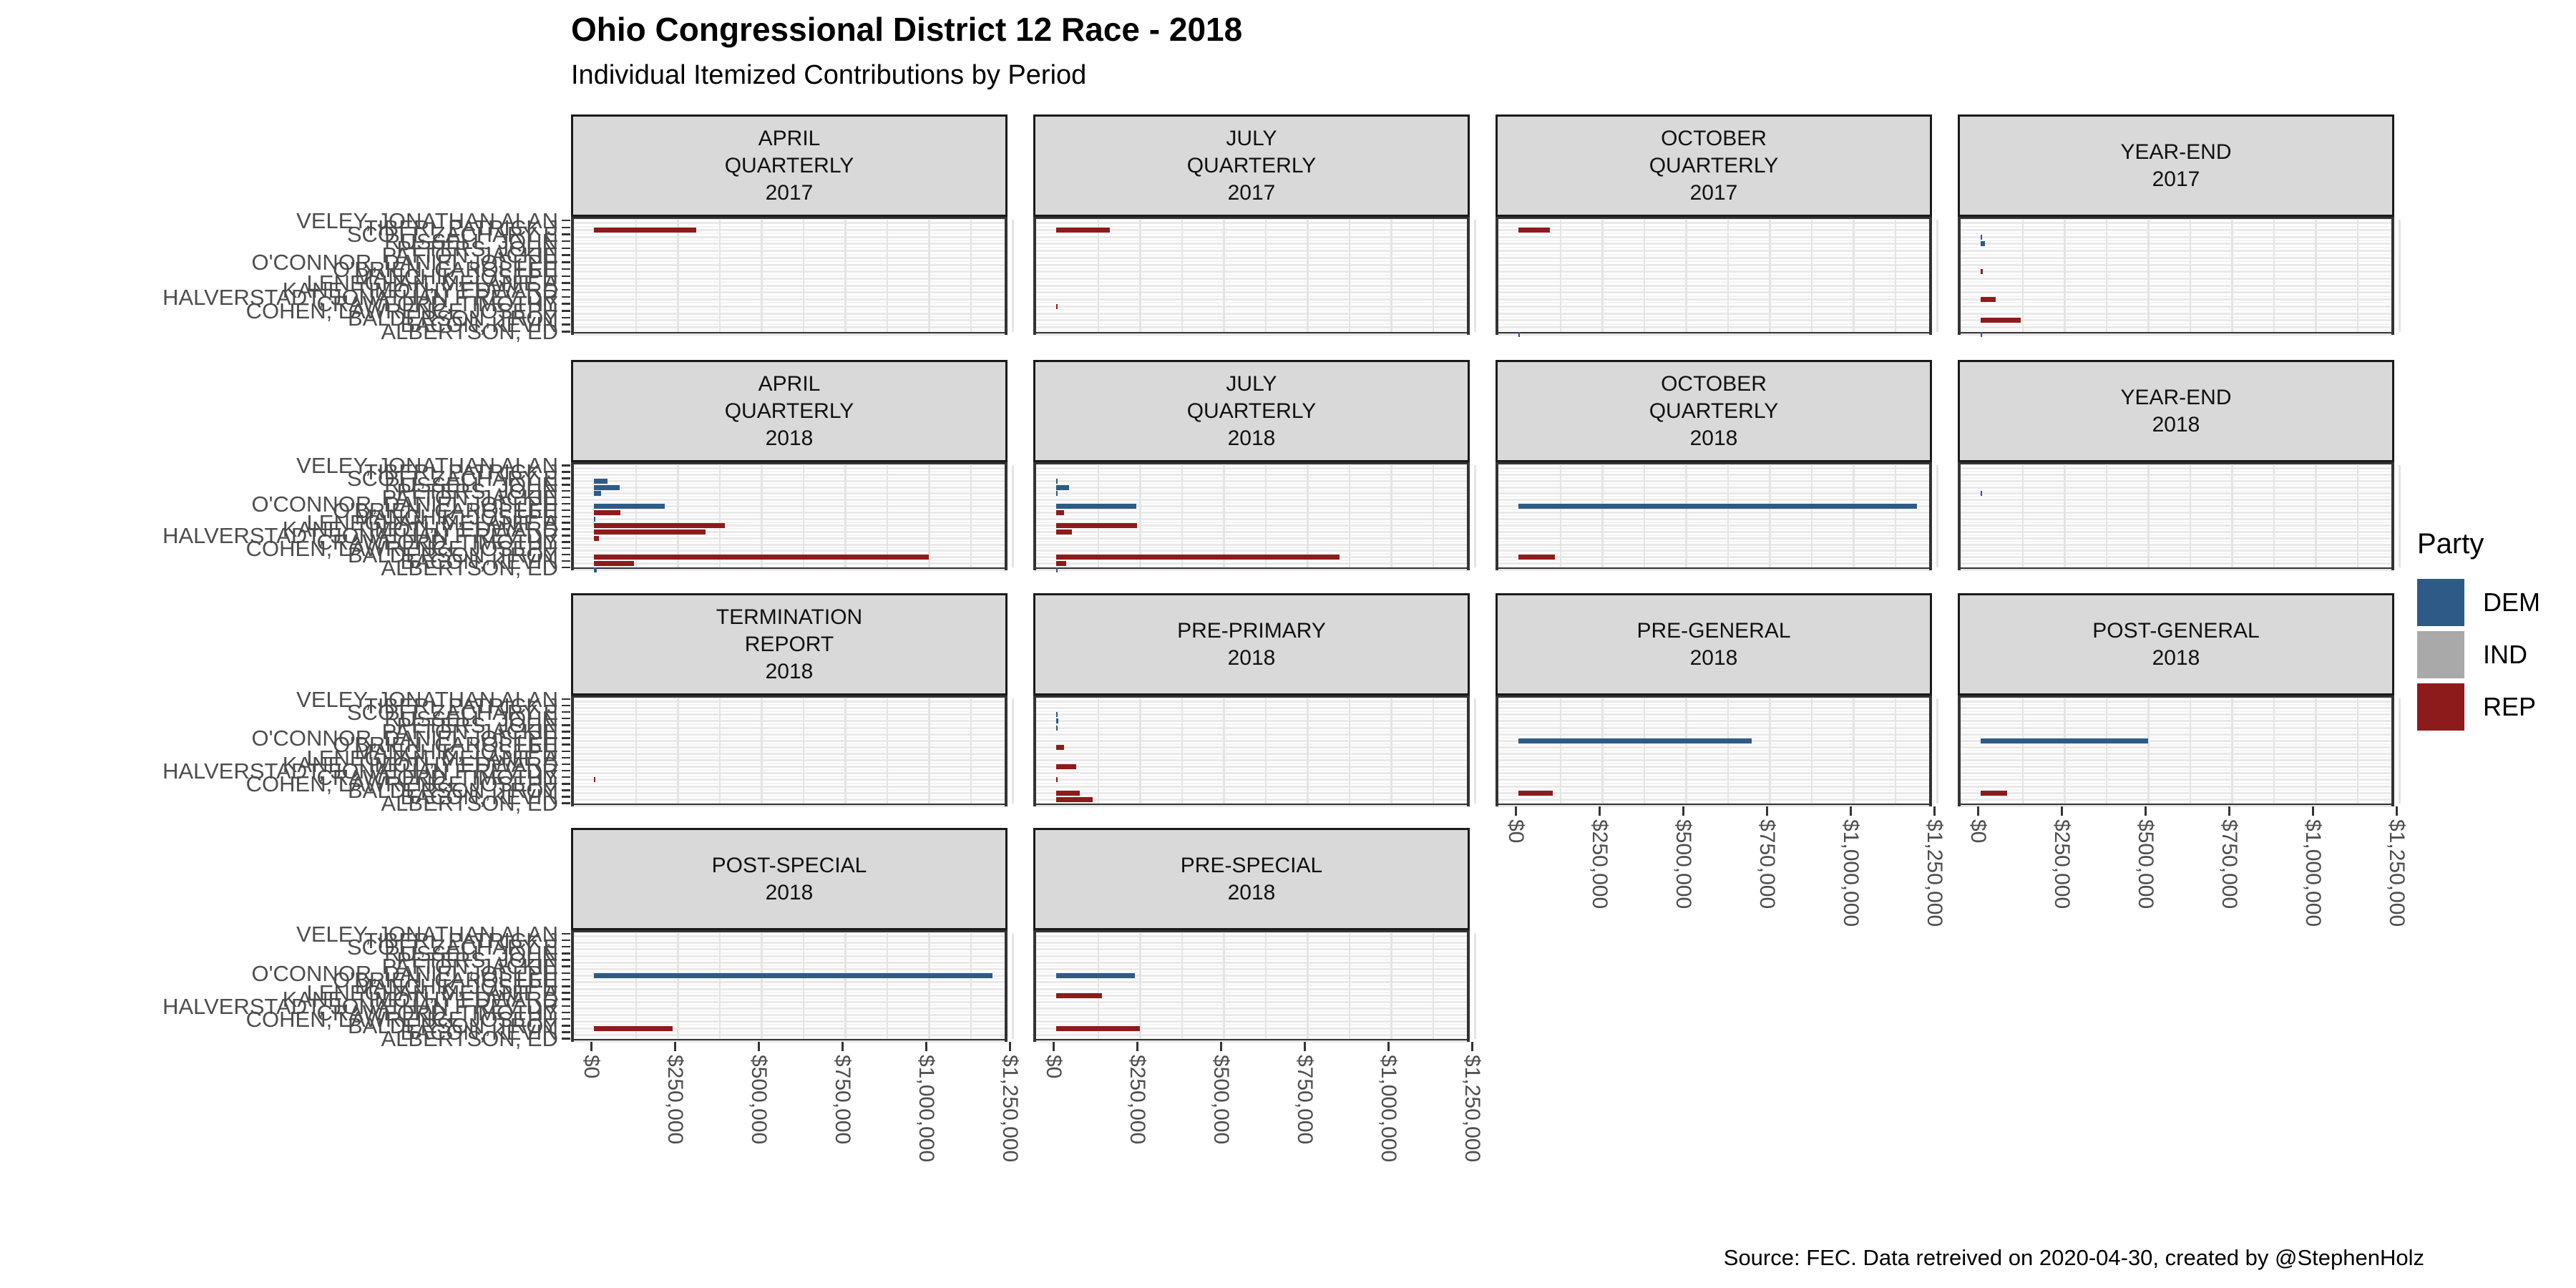 Image resolution: width=2576 pixels, height=1288 pixels. Describe the element at coordinates (1251, 657) in the screenshot. I see `facet-strip-label: 2018` at that location.